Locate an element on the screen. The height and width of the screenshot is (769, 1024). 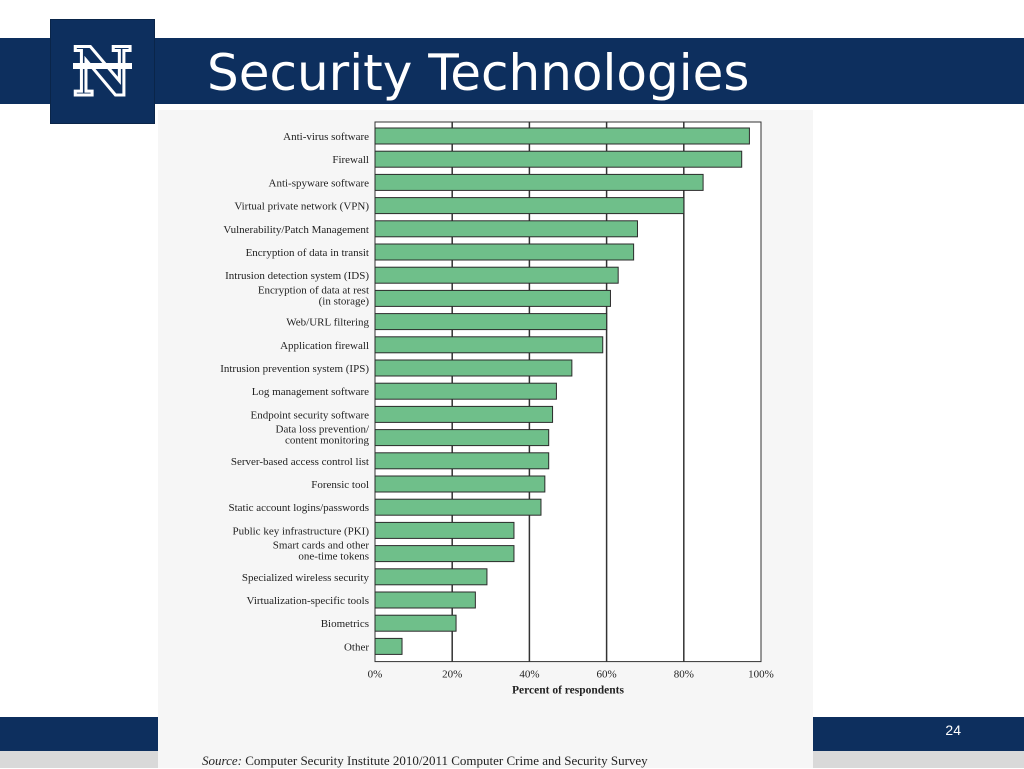
category-label: Biometrics is located at coordinates (345, 624).